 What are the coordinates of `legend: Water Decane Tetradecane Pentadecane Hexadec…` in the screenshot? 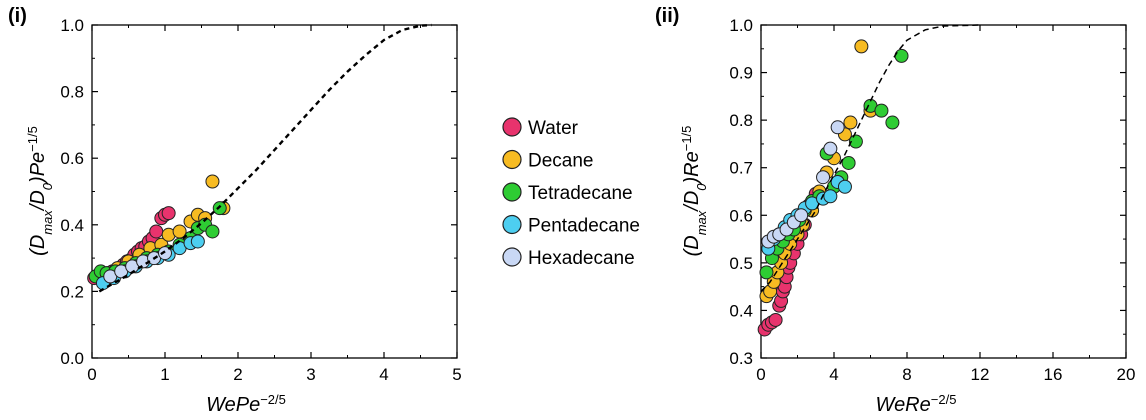 It's located at (571, 193).